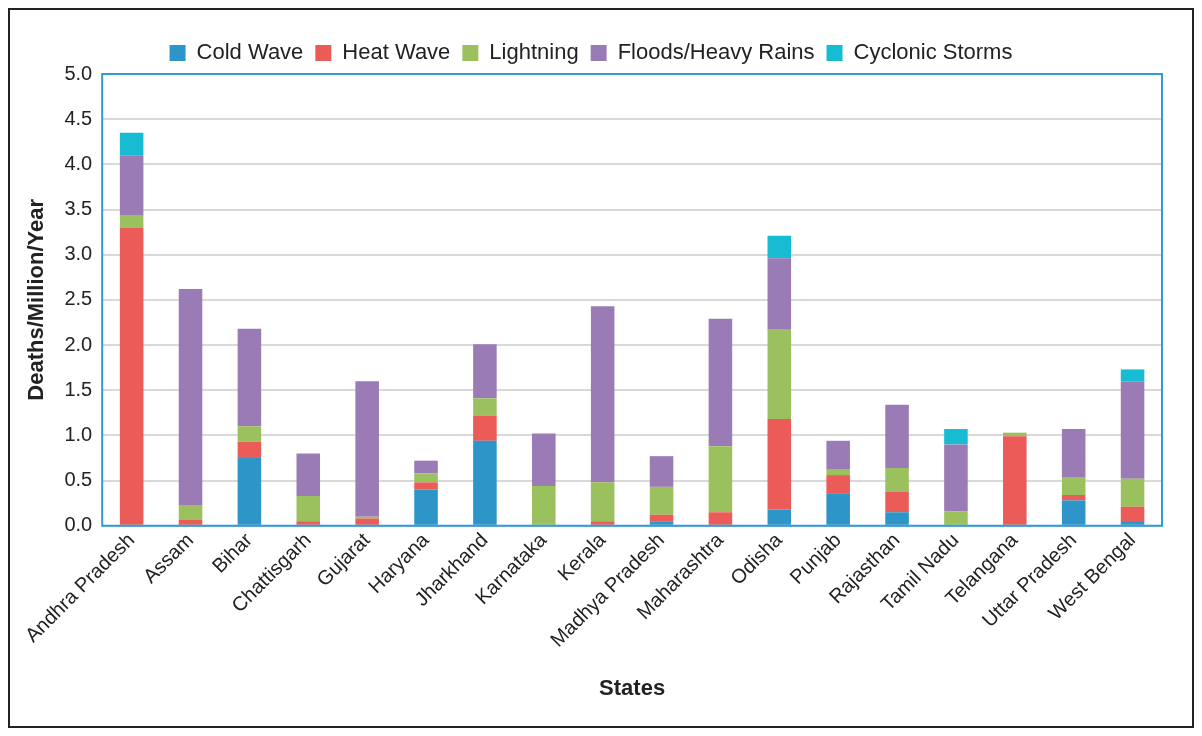 Image resolution: width=1202 pixels, height=736 pixels. I want to click on legend-label: Cold Wave, so click(250, 52).